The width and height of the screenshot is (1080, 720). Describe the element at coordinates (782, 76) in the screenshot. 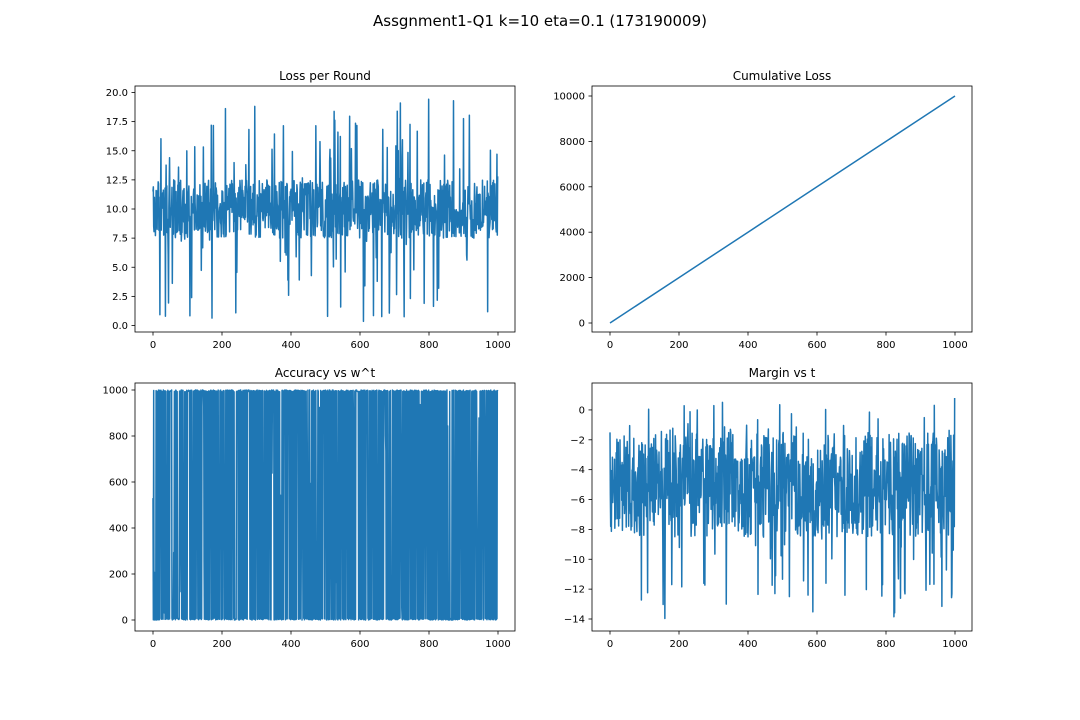

I see `subplot-title: Cumulative Loss` at that location.